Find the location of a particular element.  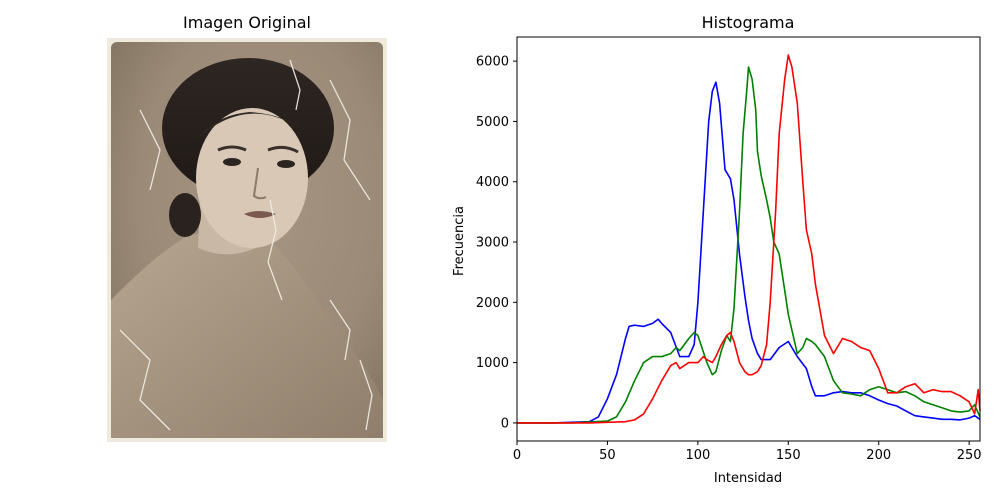

chart-title: Histograma is located at coordinates (748, 22).